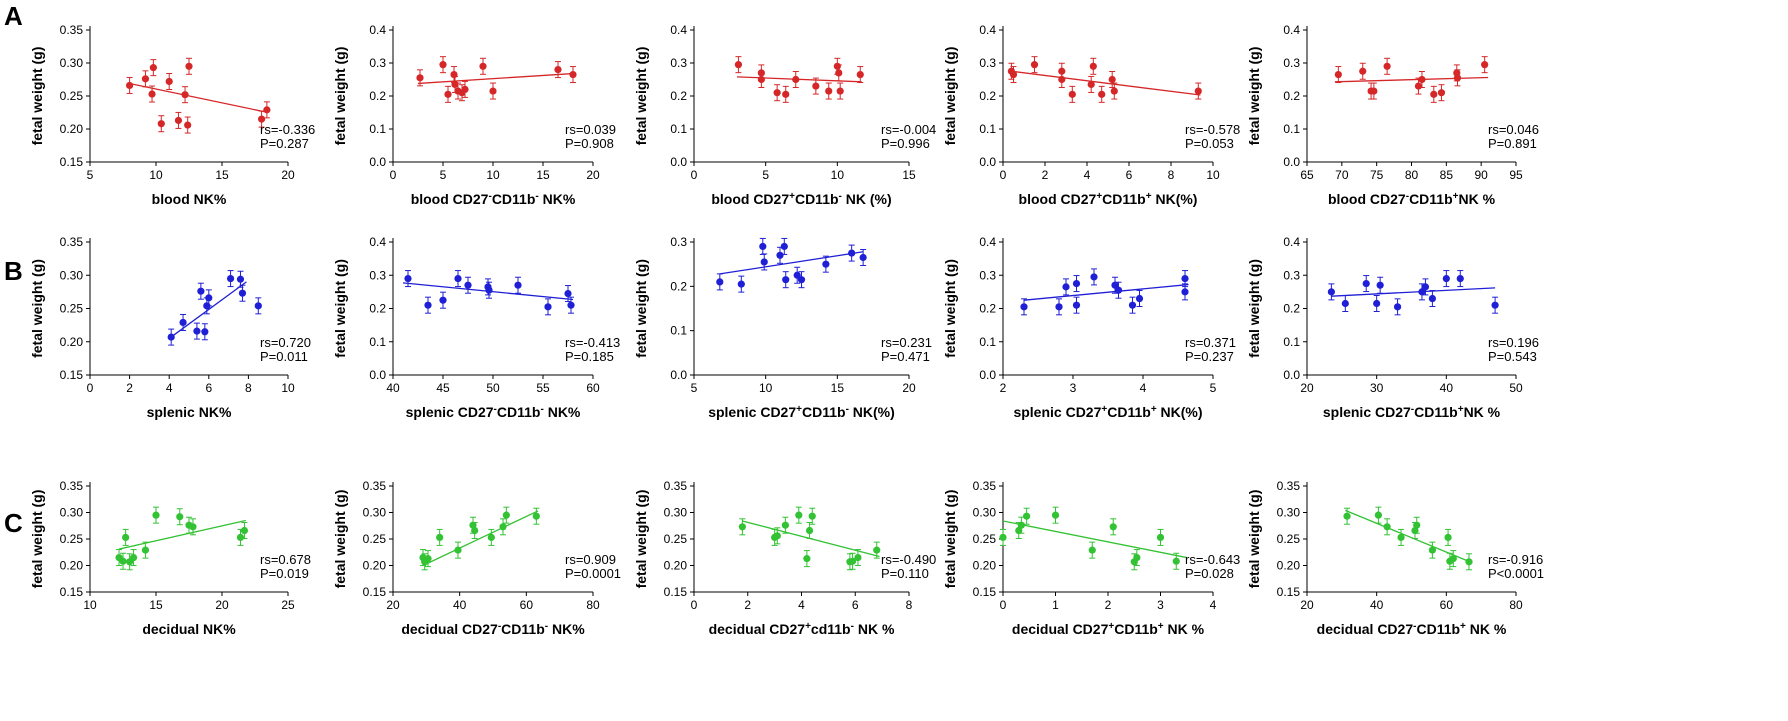  Describe the element at coordinates (1447, 388) in the screenshot. I see `x-tick-label: 40` at that location.